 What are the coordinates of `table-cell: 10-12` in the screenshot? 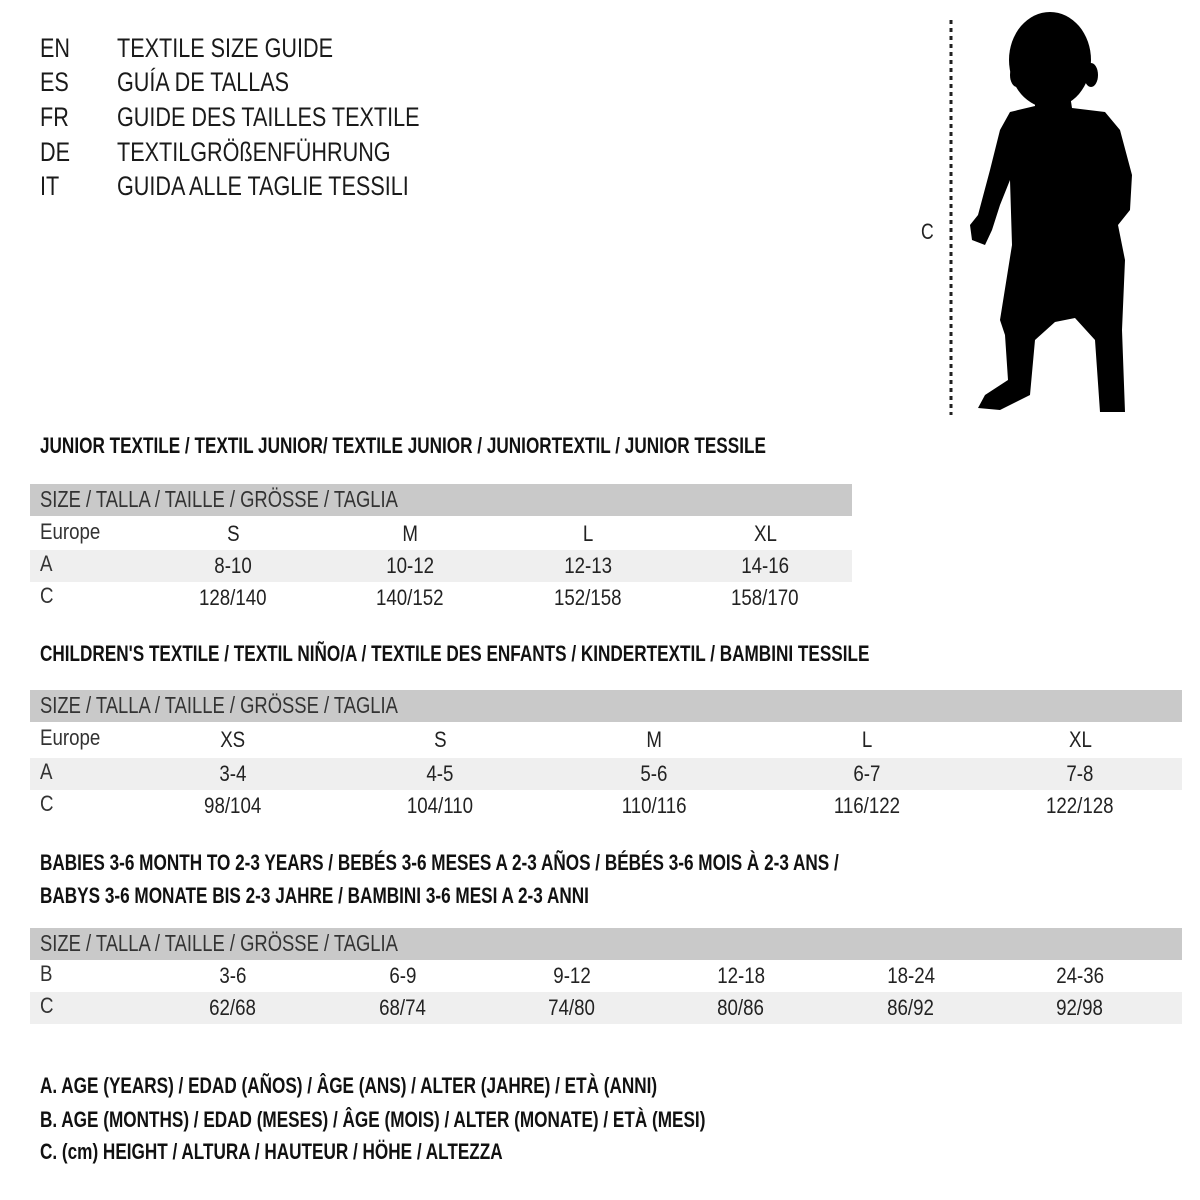 It's located at (410, 565).